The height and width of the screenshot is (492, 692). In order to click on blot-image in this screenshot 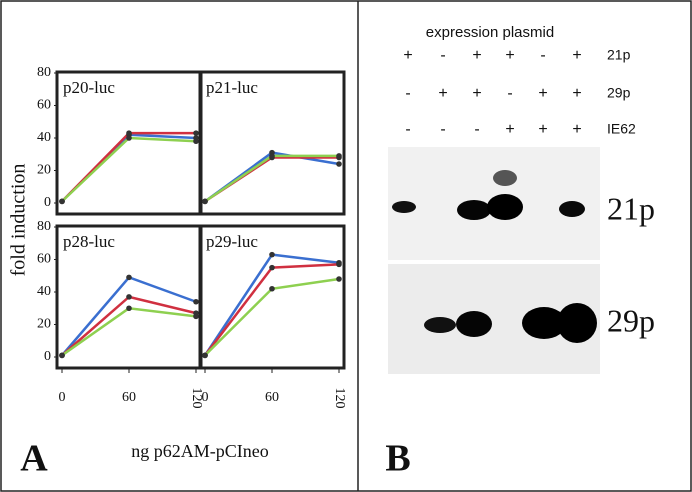, I will do `click(494, 260)`.